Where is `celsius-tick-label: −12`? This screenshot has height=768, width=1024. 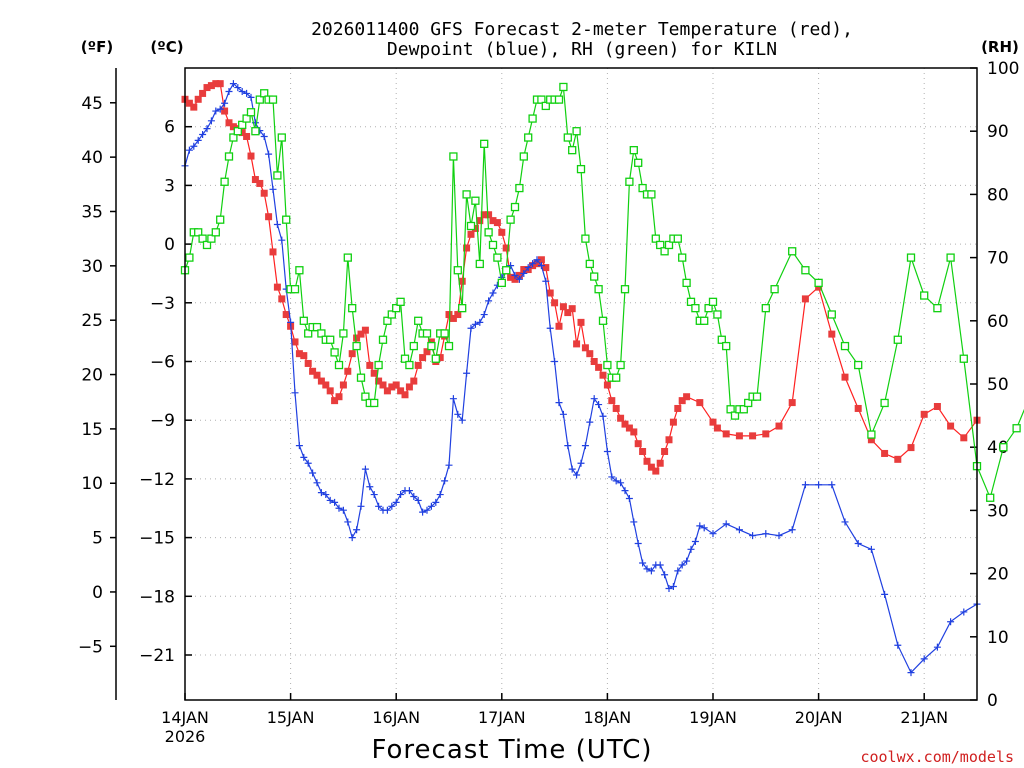
celsius-tick-label: −12 is located at coordinates (157, 480).